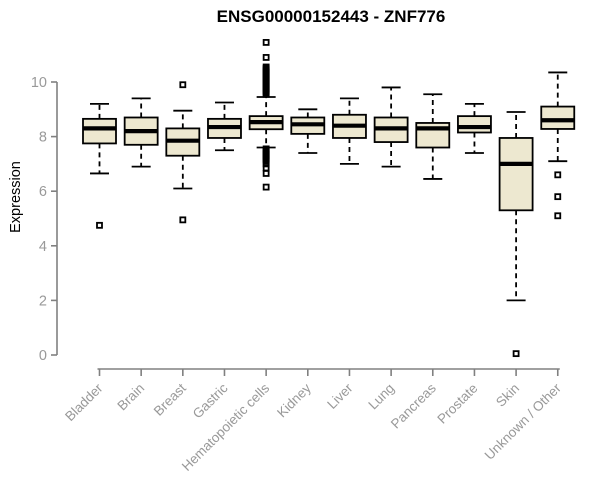 This screenshot has height=500, width=600. Describe the element at coordinates (558, 145) in the screenshot. I see `boxplot-group-unknown-other` at that location.